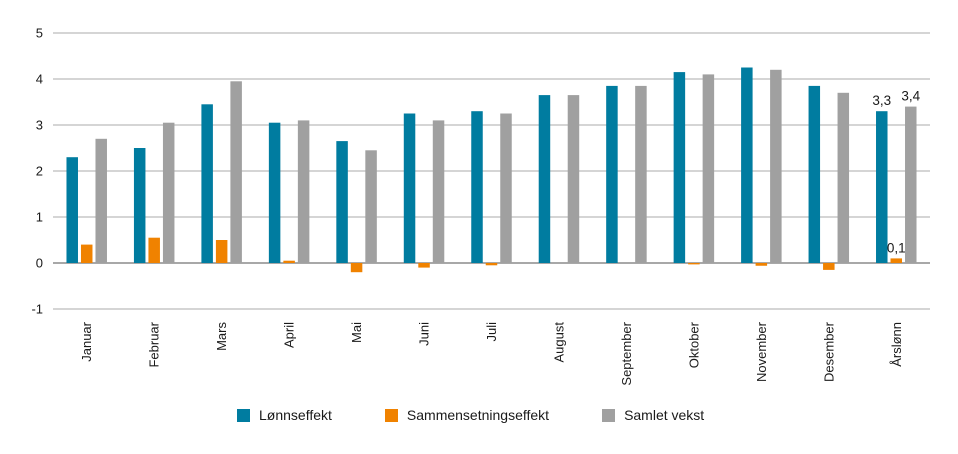 The width and height of the screenshot is (958, 454). What do you see at coordinates (391, 415) in the screenshot?
I see `legend-swatch-sammensetningseffekt-icon` at bounding box center [391, 415].